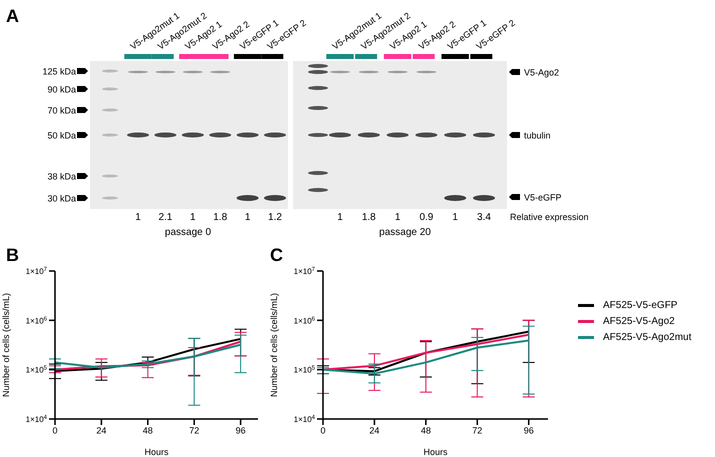 This screenshot has width=715, height=457. I want to click on text: 90 kDa, so click(61, 89).